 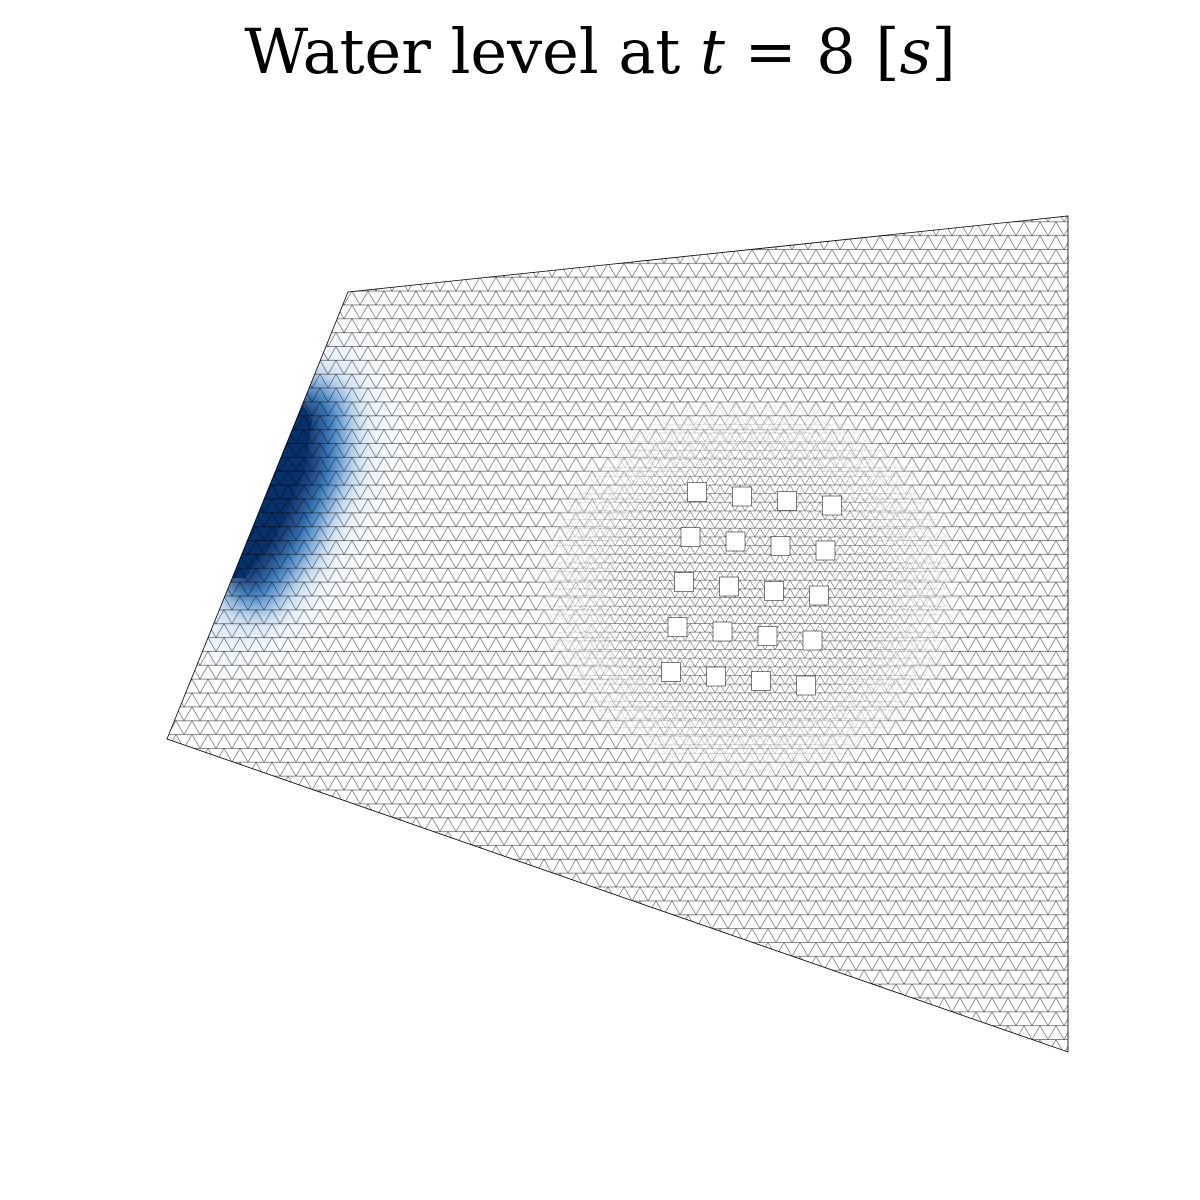 What do you see at coordinates (712, 51) in the screenshot?
I see `title-time-variable: t` at bounding box center [712, 51].